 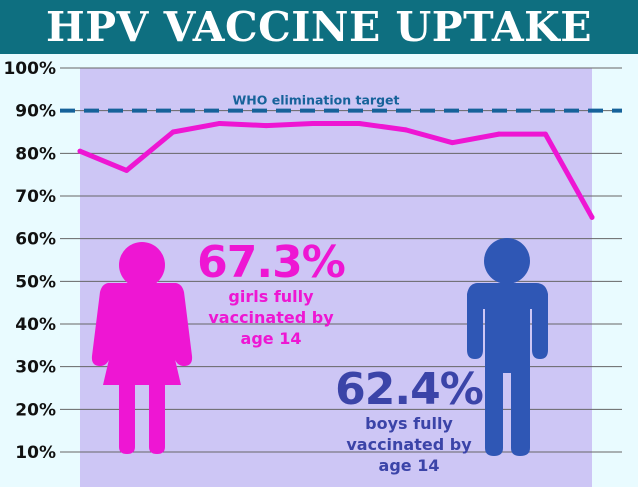 I want to click on boys-description-line-1: boys fully, so click(x=409, y=423).